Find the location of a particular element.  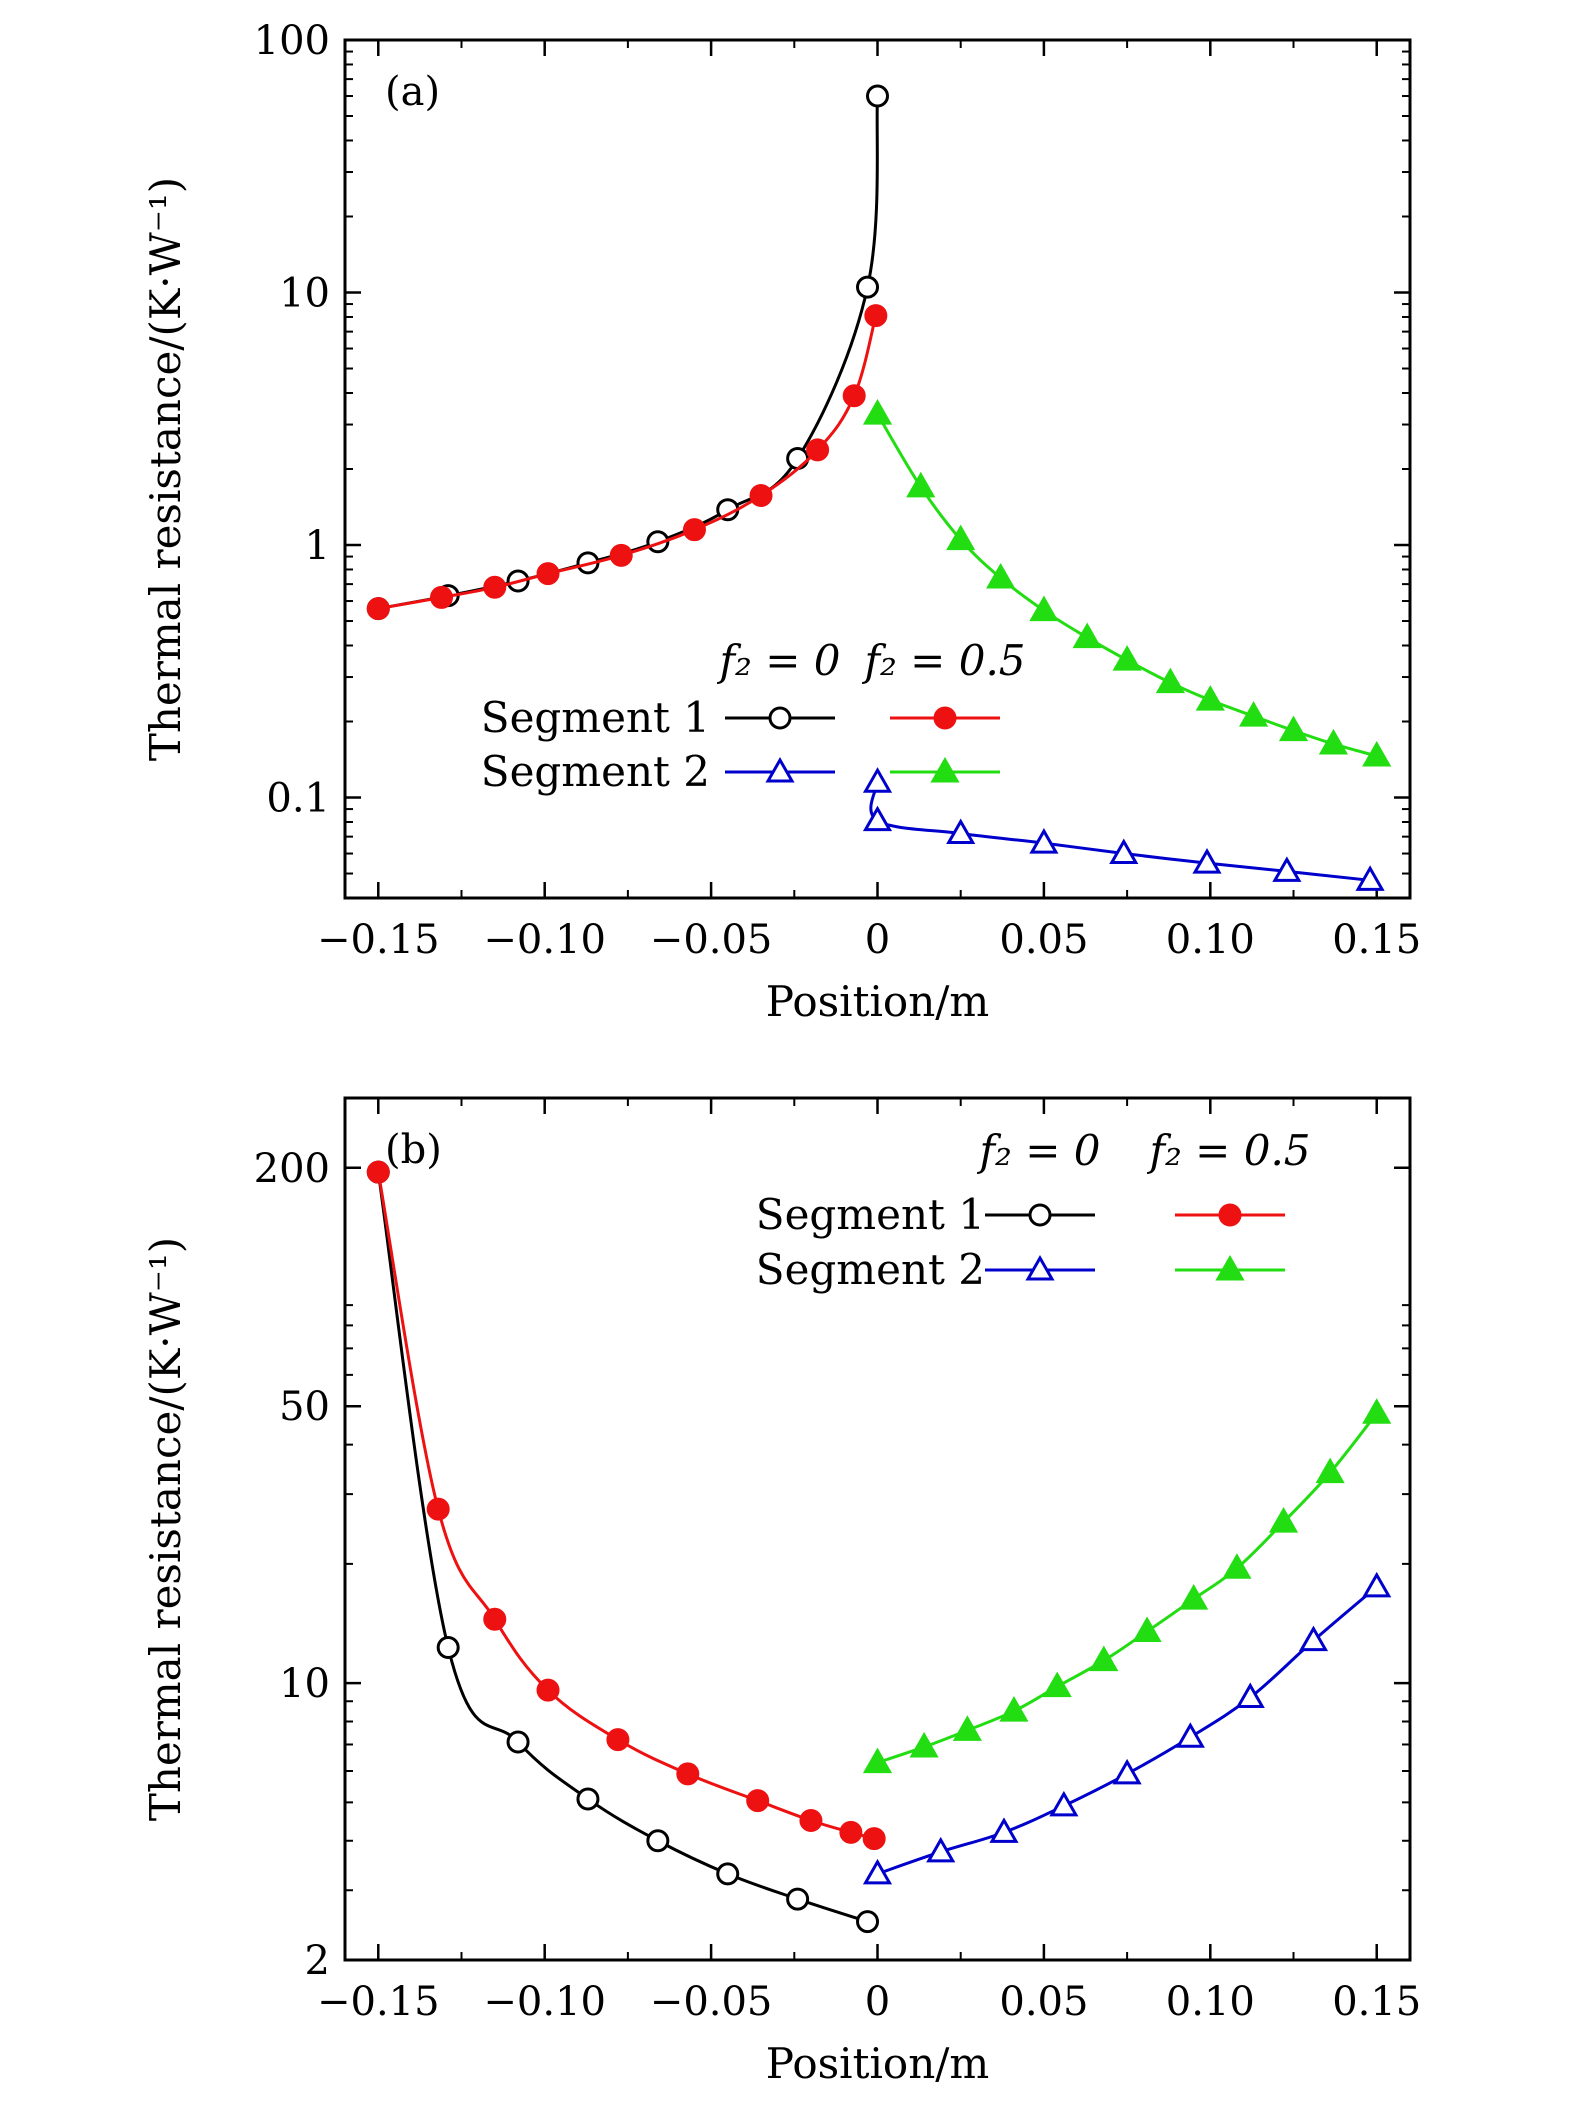

x-tick-label: 0.15 is located at coordinates (1376, 2002).